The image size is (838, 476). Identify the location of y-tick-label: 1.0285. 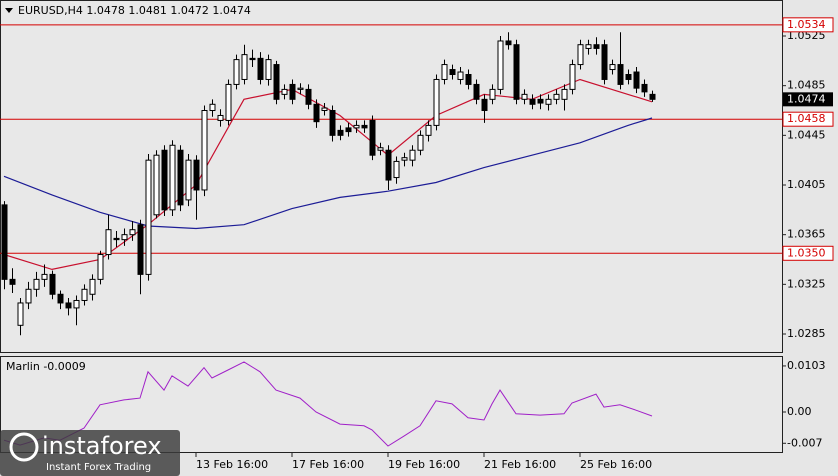
(806, 333).